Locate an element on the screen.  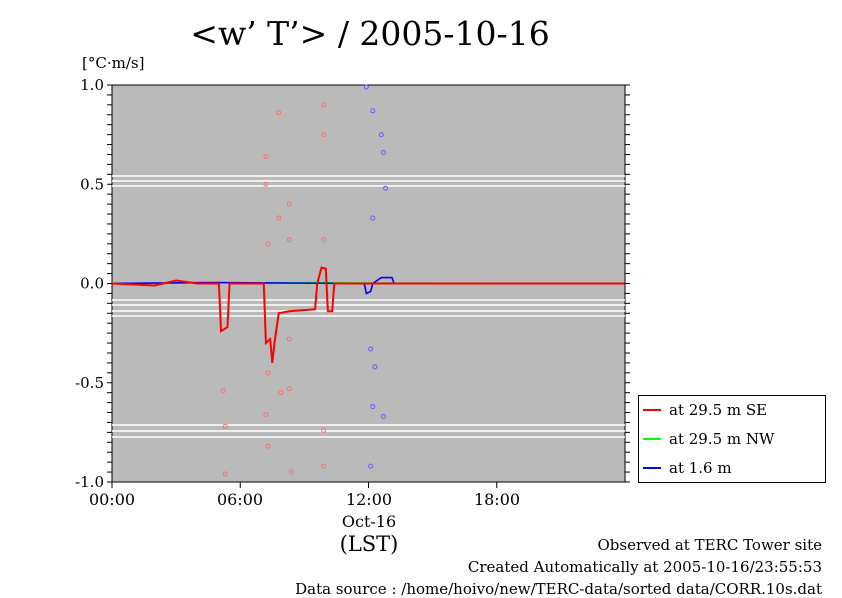
chart-title: <w’ T’> / 2005-10-16 is located at coordinates (370, 33).